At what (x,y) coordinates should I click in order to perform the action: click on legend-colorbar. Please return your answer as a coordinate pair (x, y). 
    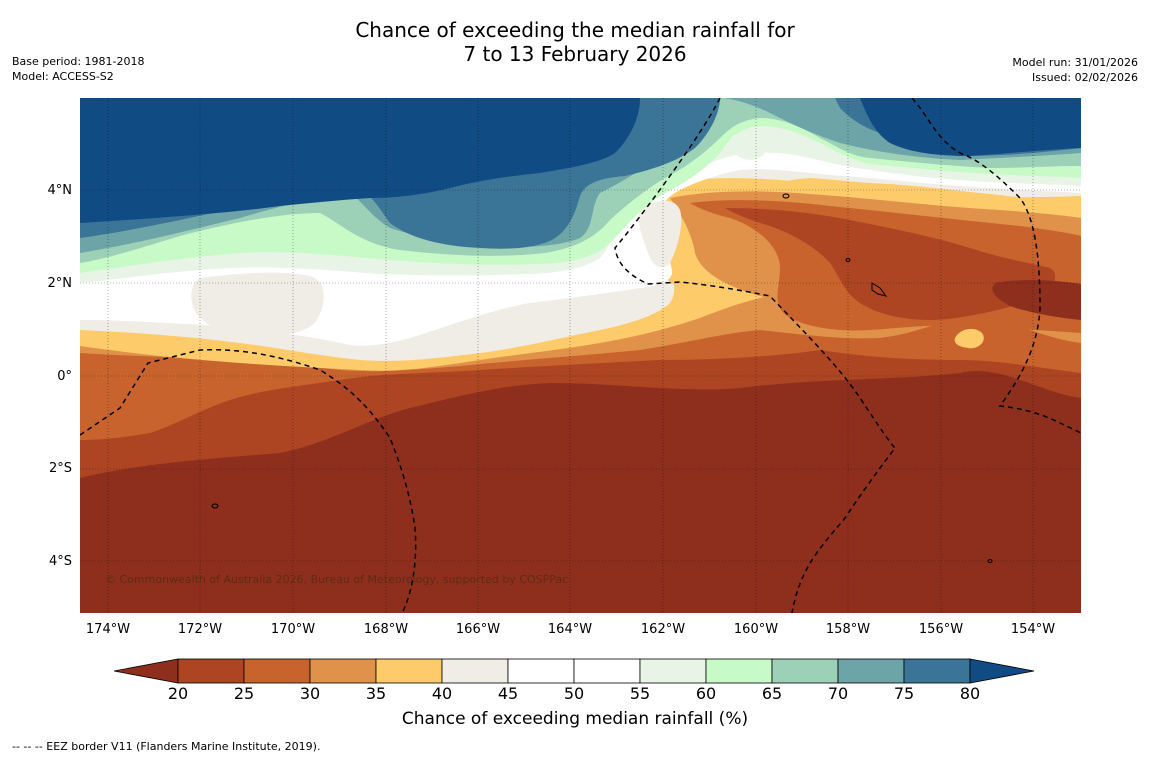
    Looking at the image, I should click on (574, 671).